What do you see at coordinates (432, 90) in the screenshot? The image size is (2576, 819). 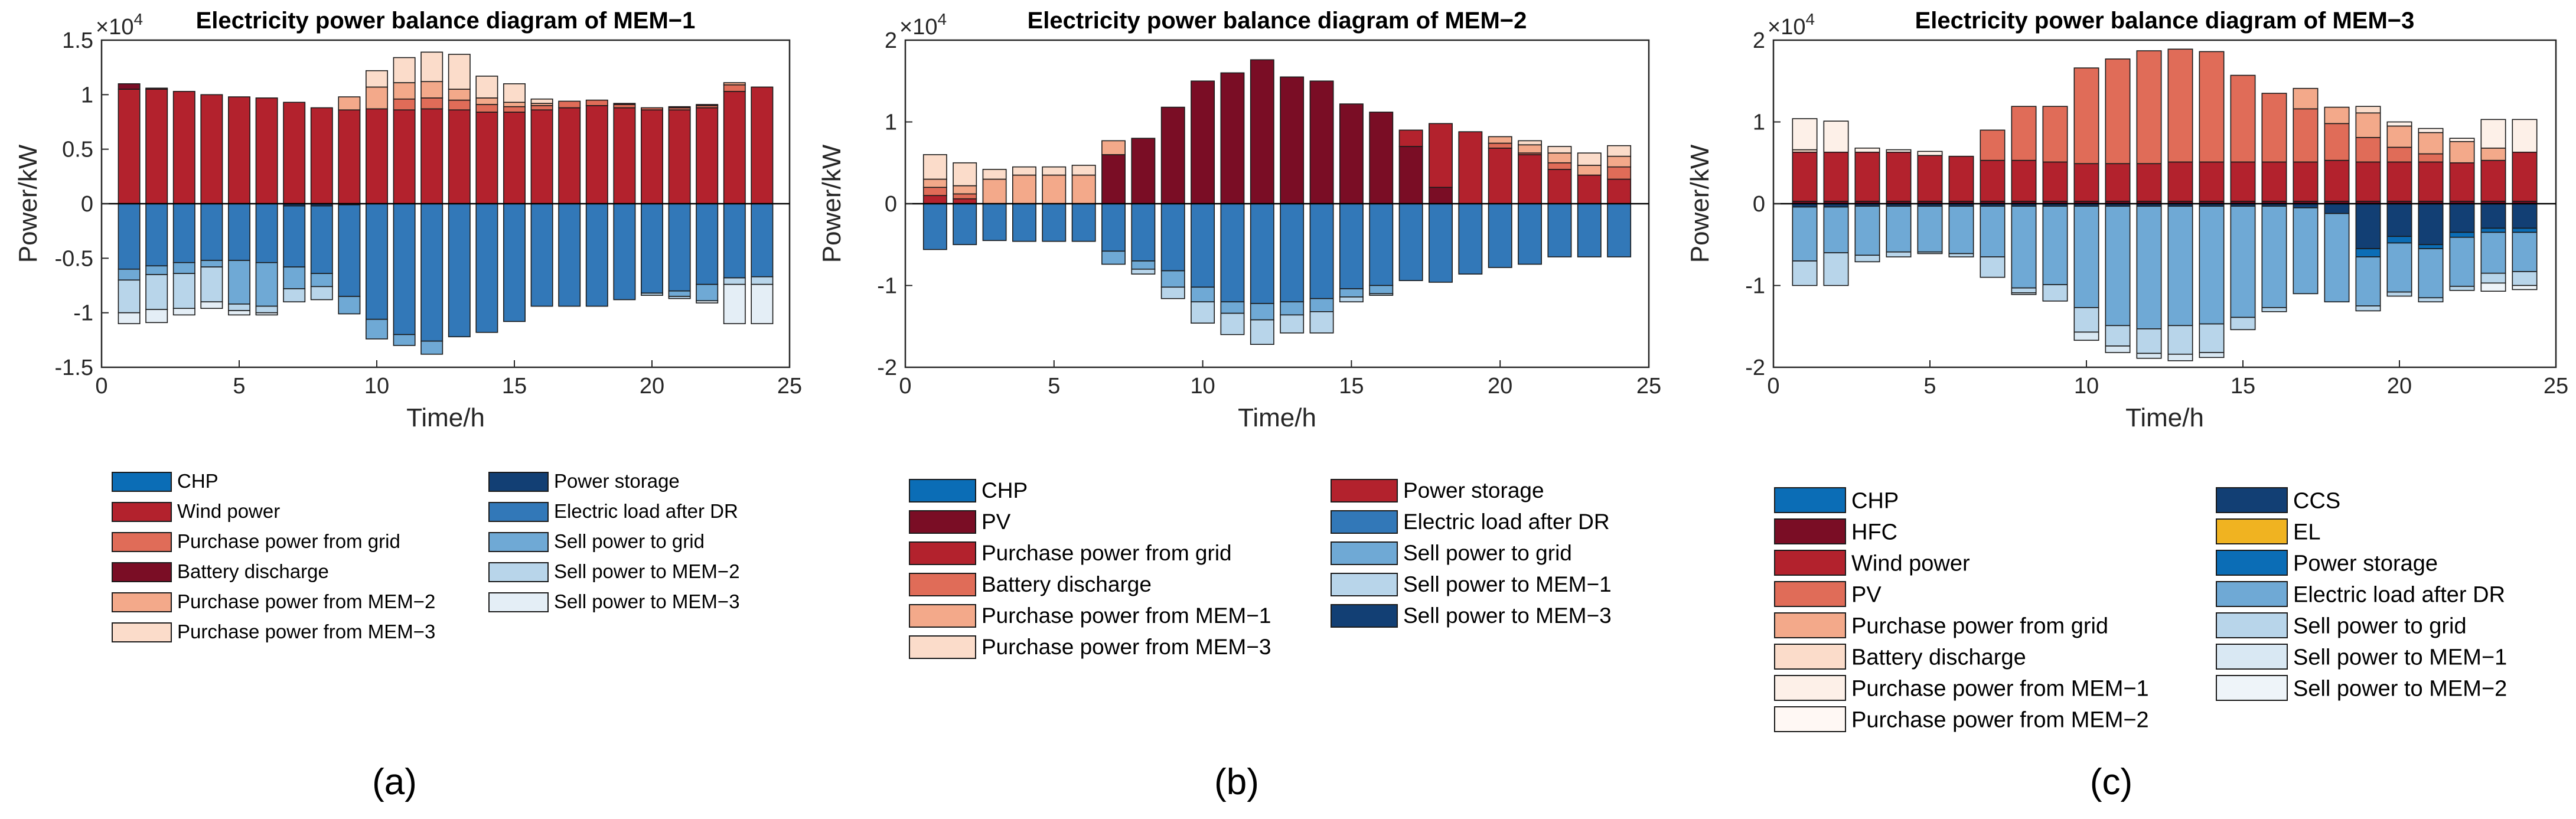 I see `bar-purchase-power-from-mem-2-h12` at bounding box center [432, 90].